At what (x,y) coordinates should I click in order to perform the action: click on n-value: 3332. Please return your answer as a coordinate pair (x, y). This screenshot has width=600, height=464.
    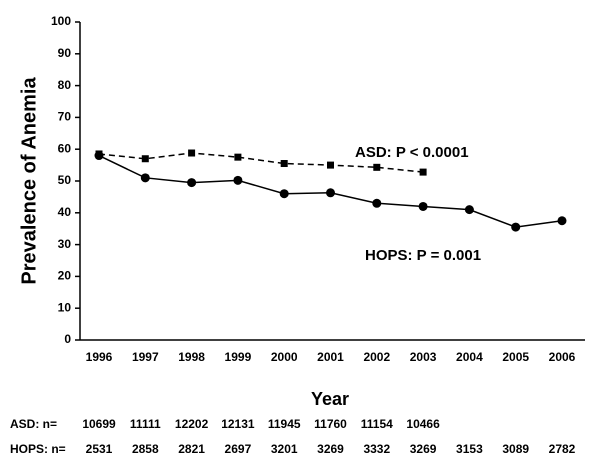
    Looking at the image, I should click on (376, 449).